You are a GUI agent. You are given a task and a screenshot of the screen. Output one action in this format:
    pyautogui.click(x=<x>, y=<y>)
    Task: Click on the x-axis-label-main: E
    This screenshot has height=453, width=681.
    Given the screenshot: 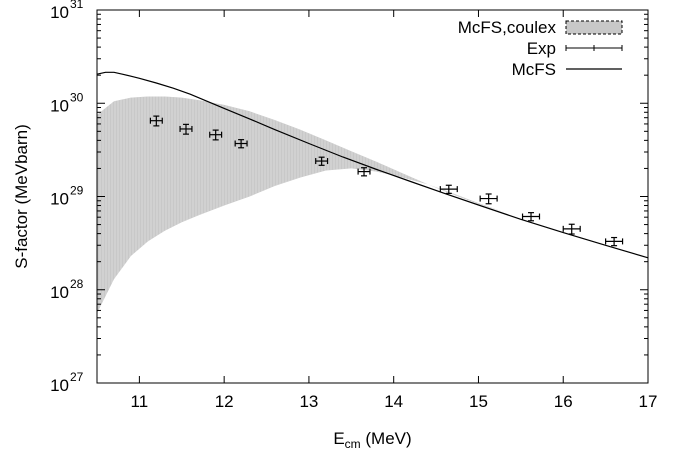 What is the action you would take?
    pyautogui.click(x=338, y=438)
    